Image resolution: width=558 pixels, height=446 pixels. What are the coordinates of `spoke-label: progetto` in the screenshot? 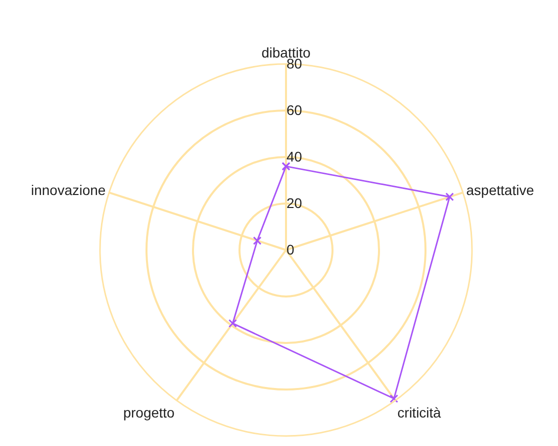 It's located at (149, 412).